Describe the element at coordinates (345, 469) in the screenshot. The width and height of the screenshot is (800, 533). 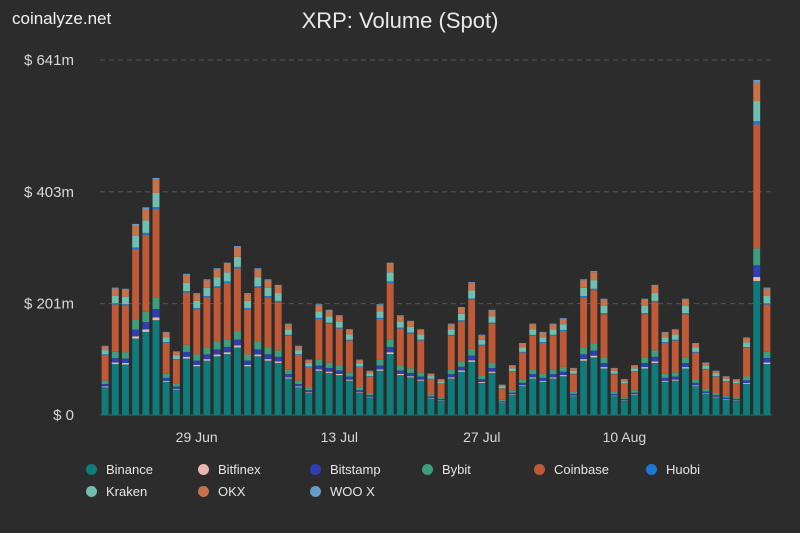
I see `legend-item: Bitstamp` at that location.